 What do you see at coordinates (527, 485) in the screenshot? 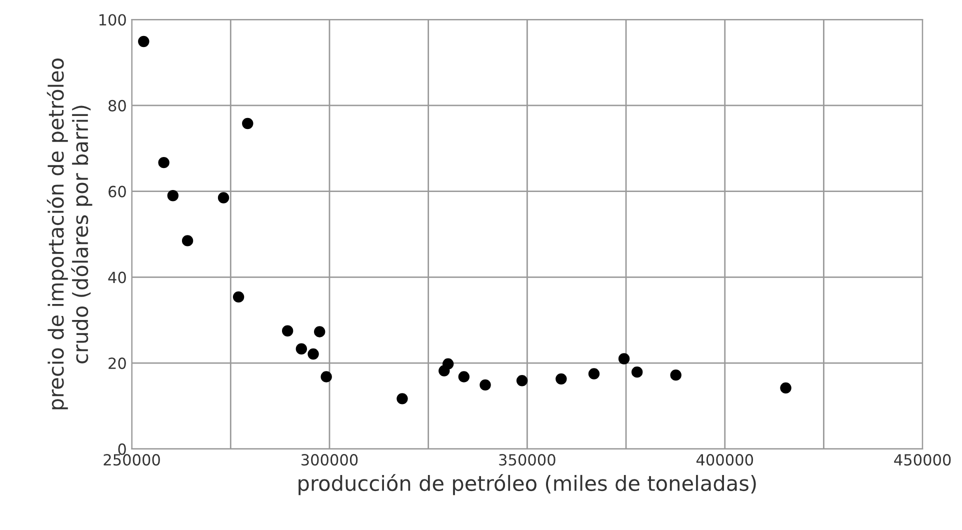
I see `x-axis-title: producción de petróleo (miles de toneladas)` at bounding box center [527, 485].